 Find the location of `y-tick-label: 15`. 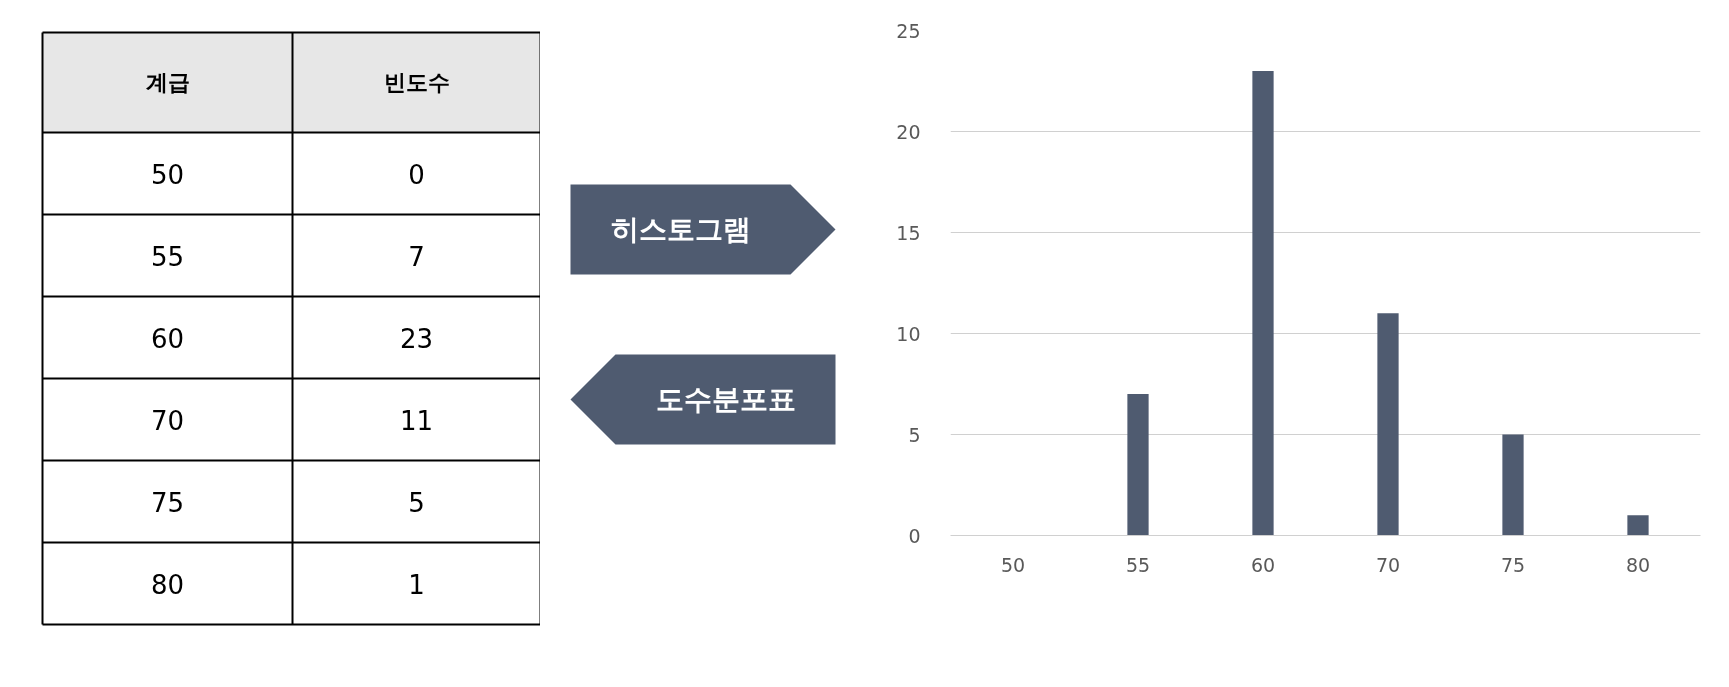

y-tick-label: 15 is located at coordinates (908, 232).